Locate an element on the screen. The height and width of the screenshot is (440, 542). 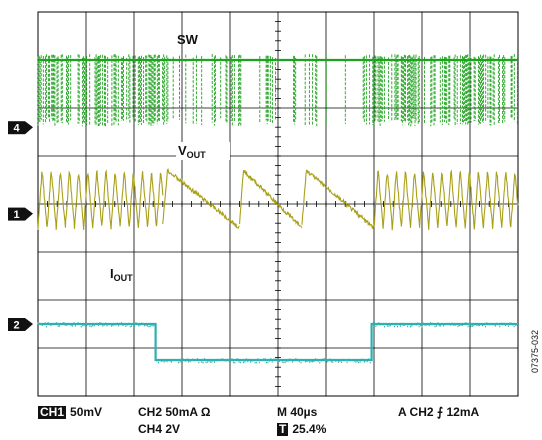
ch1-value: 50mV is located at coordinates (86, 412).